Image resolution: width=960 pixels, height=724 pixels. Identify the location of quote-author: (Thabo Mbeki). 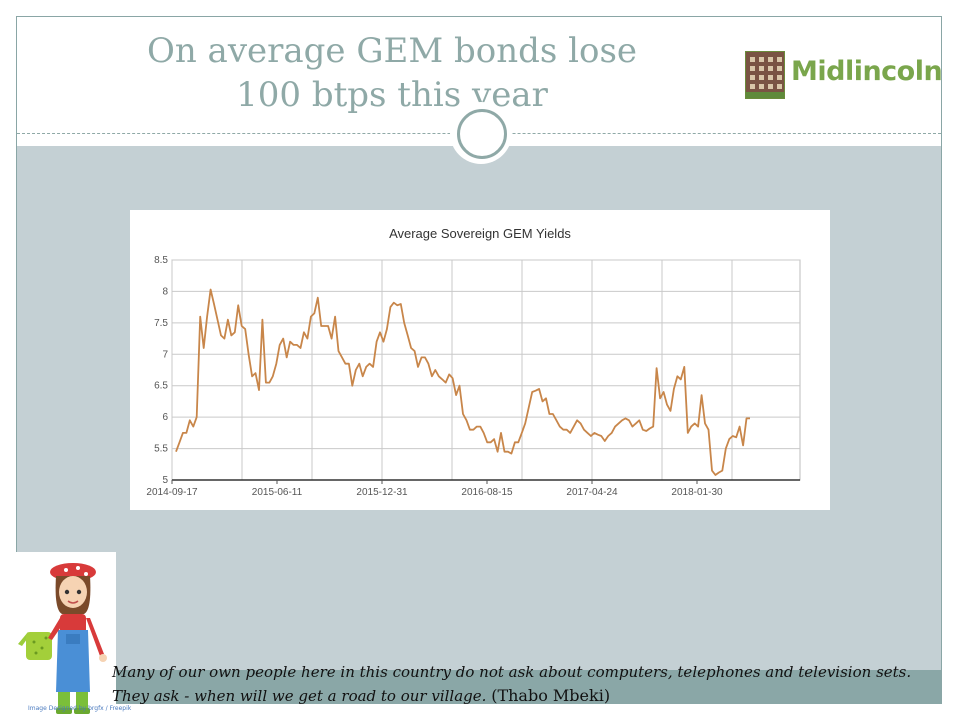
(551, 695).